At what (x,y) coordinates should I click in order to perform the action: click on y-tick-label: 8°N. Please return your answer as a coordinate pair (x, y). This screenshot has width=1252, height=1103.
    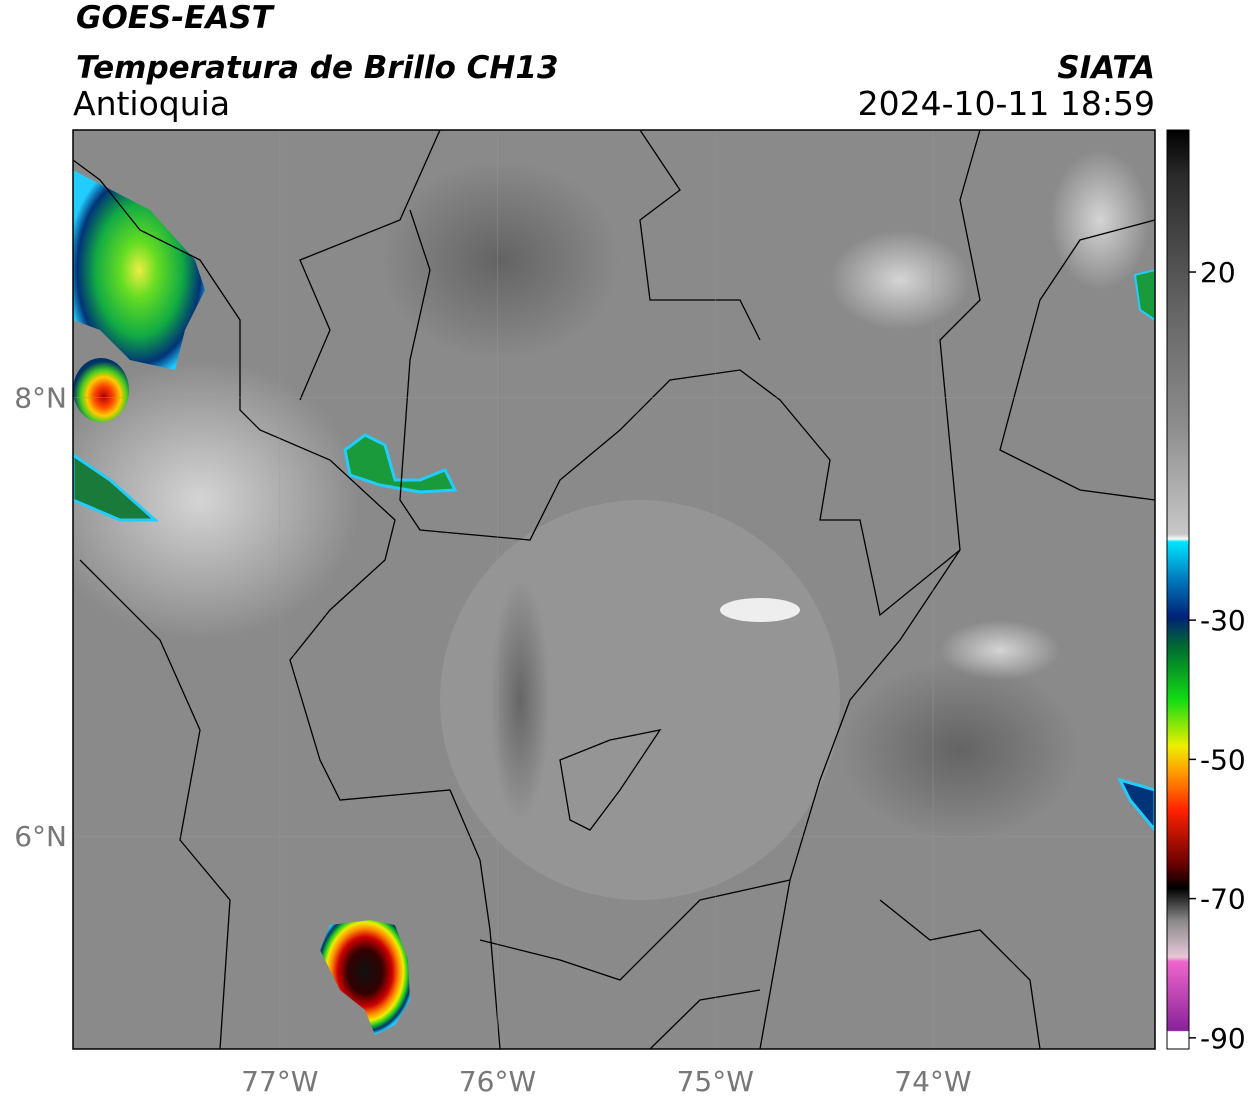
    Looking at the image, I should click on (40, 398).